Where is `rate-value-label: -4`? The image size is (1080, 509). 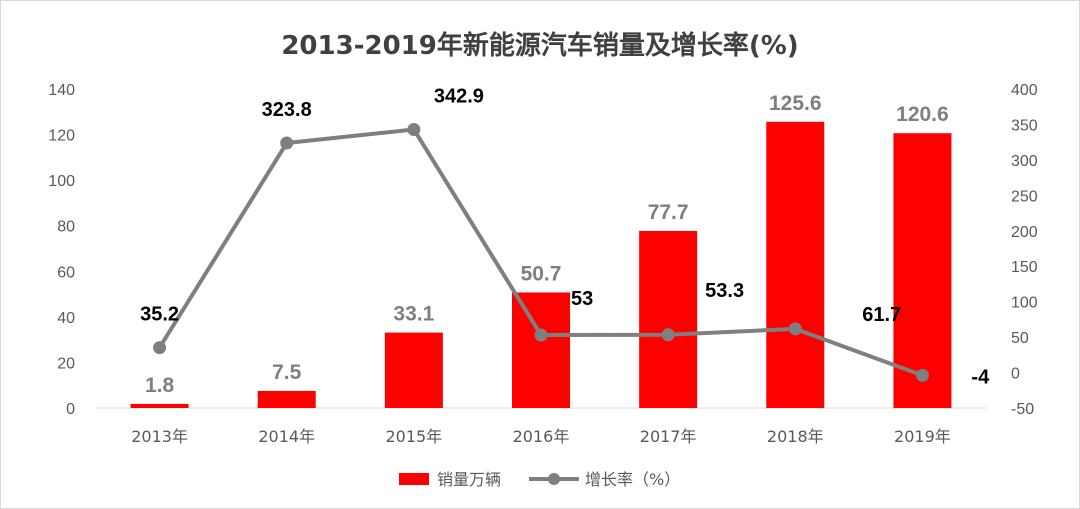
rate-value-label: -4 is located at coordinates (980, 377).